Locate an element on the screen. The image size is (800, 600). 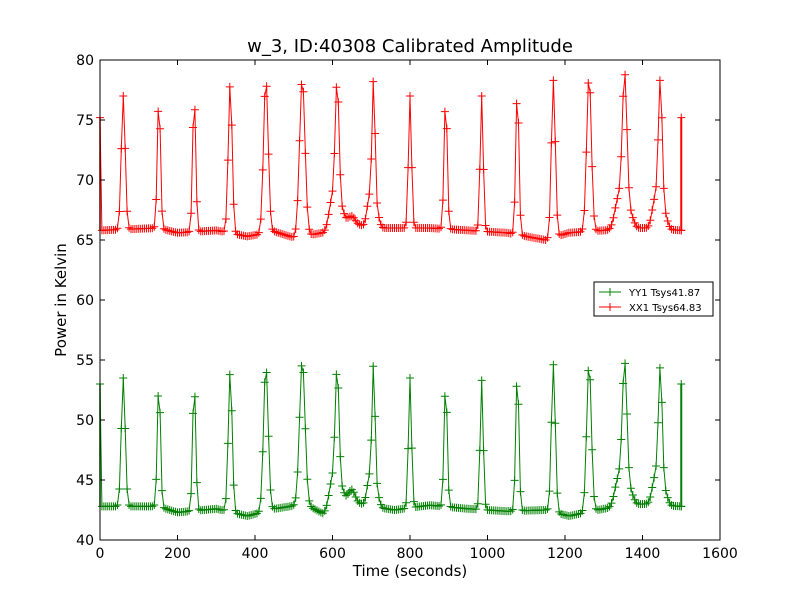
x-tick-label: 1000 is located at coordinates (488, 554).